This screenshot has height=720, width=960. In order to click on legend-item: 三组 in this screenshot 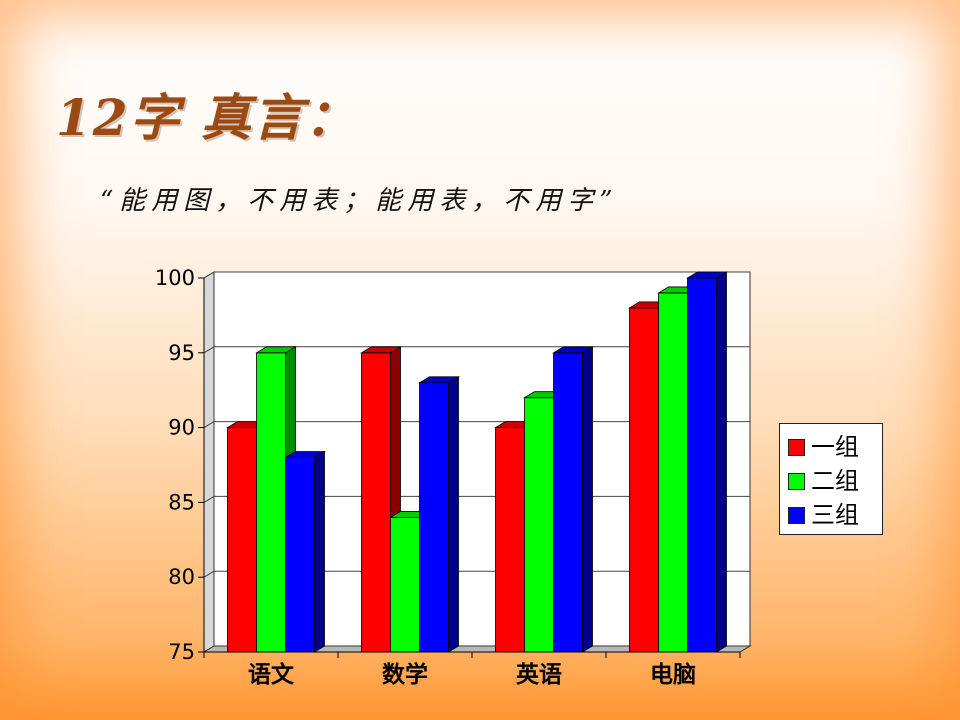, I will do `click(835, 515)`.